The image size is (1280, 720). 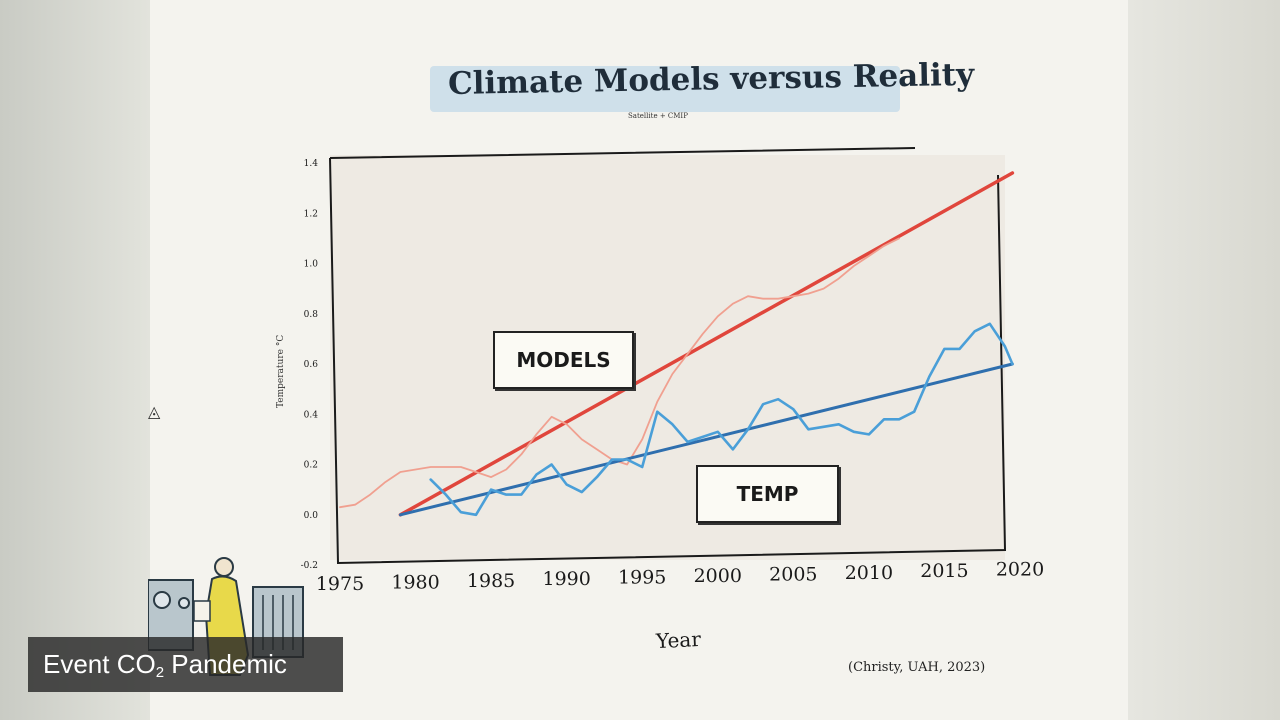 What do you see at coordinates (154, 411) in the screenshot?
I see `eye-icon: ◬` at bounding box center [154, 411].